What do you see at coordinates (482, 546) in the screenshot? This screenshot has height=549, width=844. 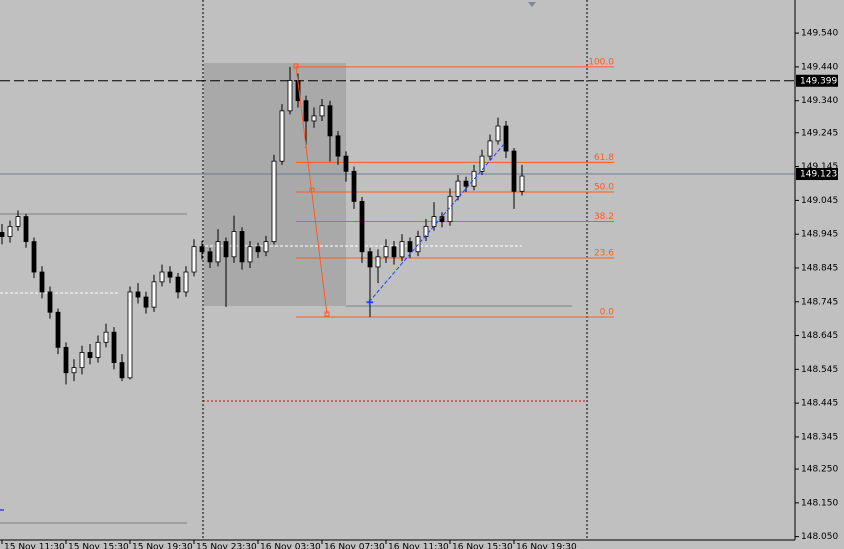 I see `x-tick-label: 16 Nov 15:30` at bounding box center [482, 546].